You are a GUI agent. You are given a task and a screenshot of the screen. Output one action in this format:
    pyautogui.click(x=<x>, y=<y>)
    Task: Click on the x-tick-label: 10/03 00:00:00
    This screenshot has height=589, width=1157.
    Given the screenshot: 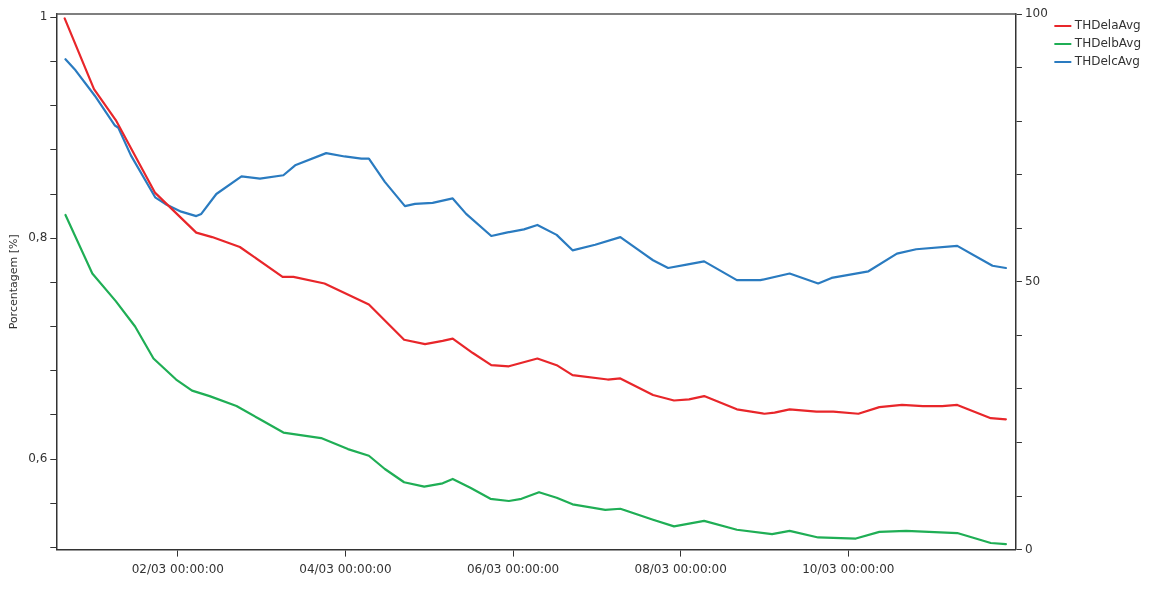 What is the action you would take?
    pyautogui.click(x=848, y=568)
    